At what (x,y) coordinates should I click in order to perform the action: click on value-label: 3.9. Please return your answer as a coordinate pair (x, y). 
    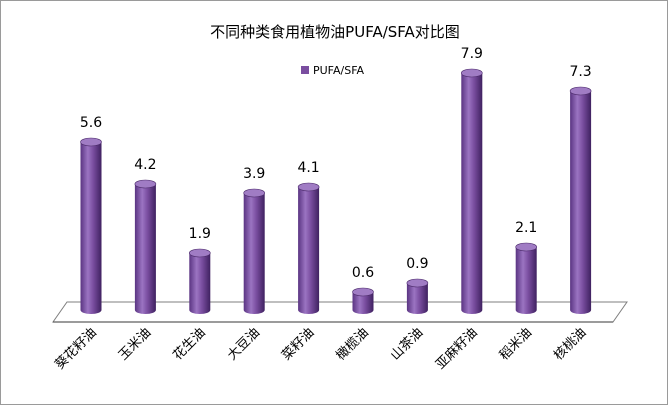
    Looking at the image, I should click on (254, 174).